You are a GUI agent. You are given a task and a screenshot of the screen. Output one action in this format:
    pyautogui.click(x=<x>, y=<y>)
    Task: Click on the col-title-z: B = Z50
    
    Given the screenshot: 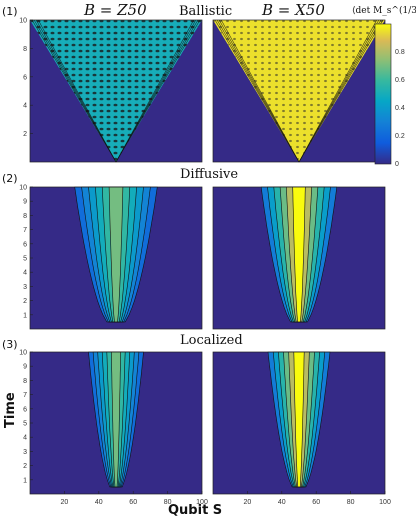 What is the action you would take?
    pyautogui.click(x=115, y=10)
    